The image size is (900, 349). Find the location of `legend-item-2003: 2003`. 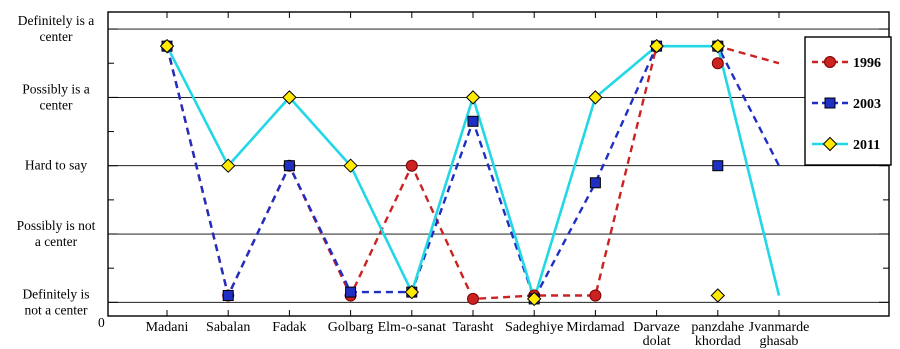

legend-item-2003: 2003 is located at coordinates (846, 104).